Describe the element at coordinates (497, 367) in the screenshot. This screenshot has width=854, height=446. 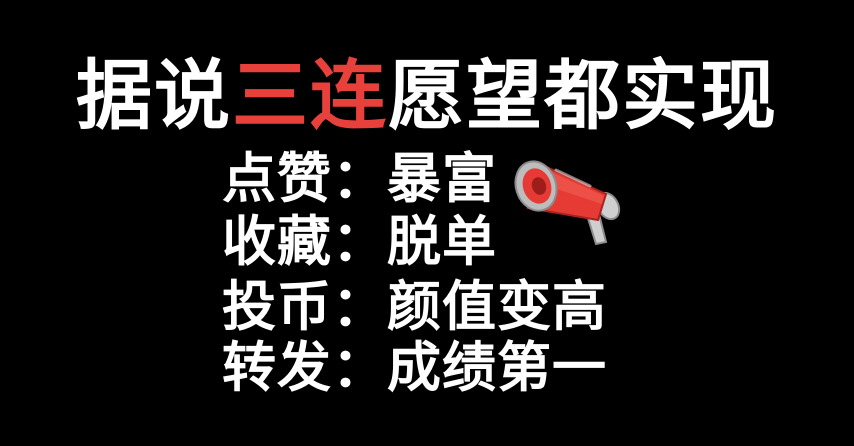
I see `wish-text-share: 成绩第一` at that location.